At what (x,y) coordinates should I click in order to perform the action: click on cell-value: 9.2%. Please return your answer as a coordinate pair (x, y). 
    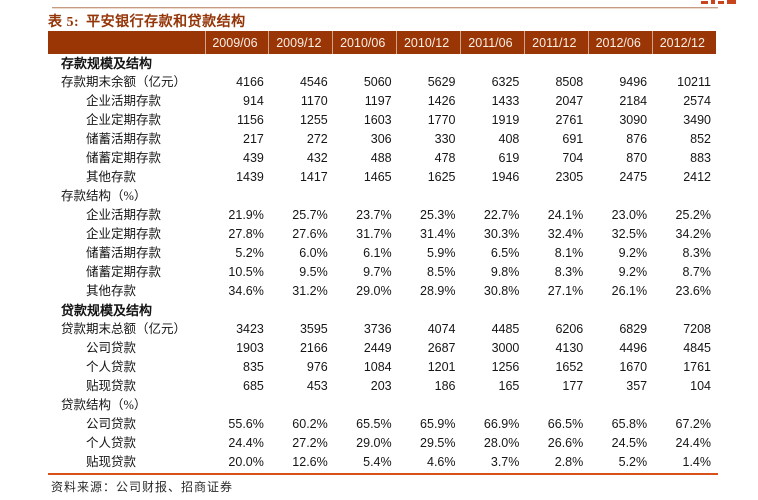
    Looking at the image, I should click on (633, 253).